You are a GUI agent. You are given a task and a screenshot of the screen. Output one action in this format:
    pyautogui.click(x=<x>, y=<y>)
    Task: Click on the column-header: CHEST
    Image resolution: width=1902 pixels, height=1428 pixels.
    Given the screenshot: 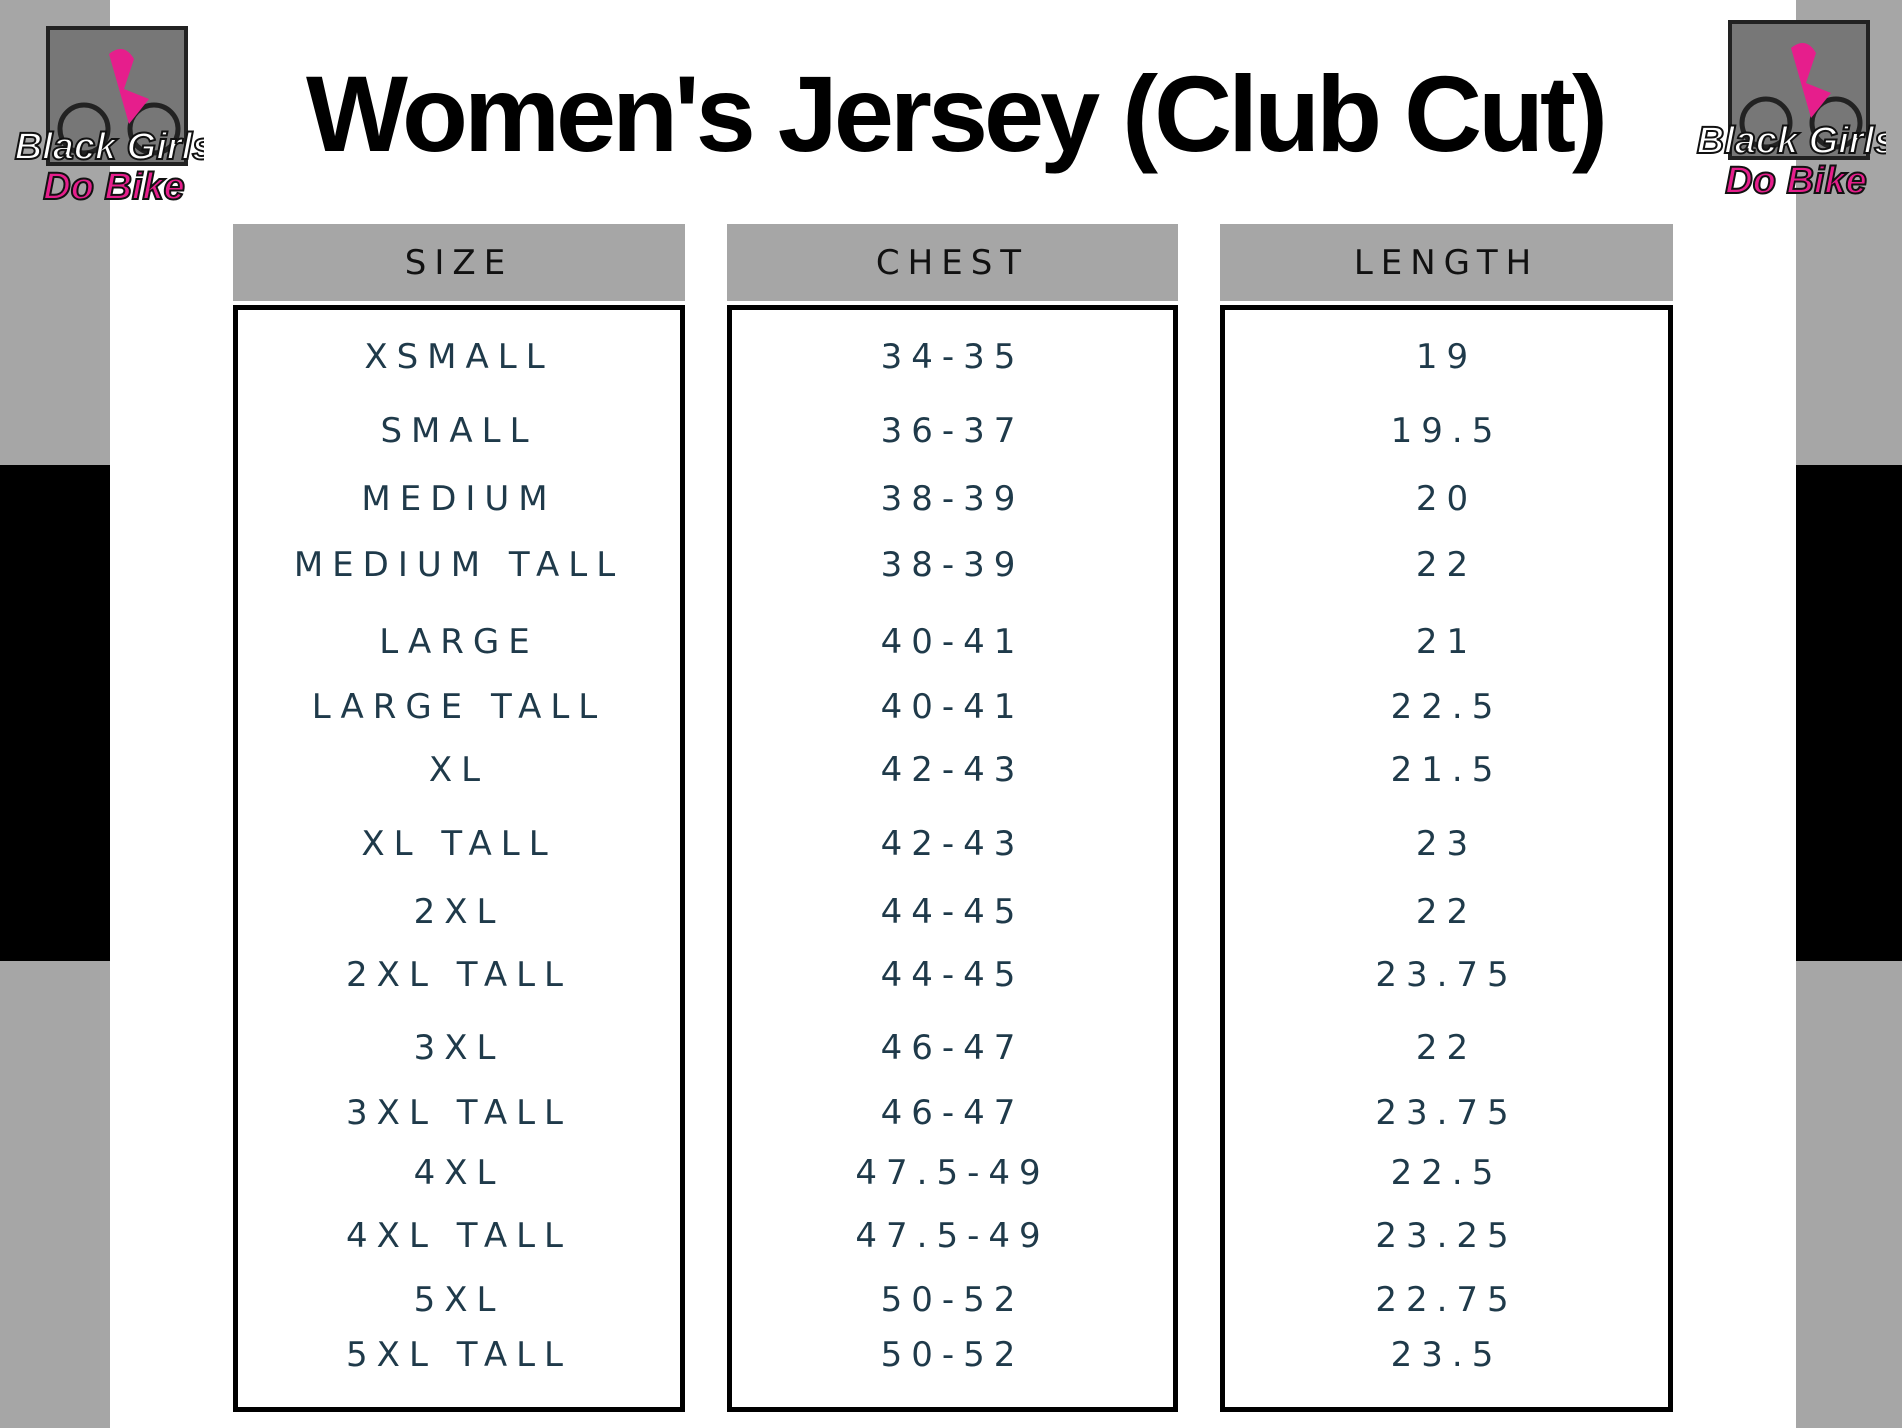 What is the action you would take?
    pyautogui.click(x=952, y=262)
    